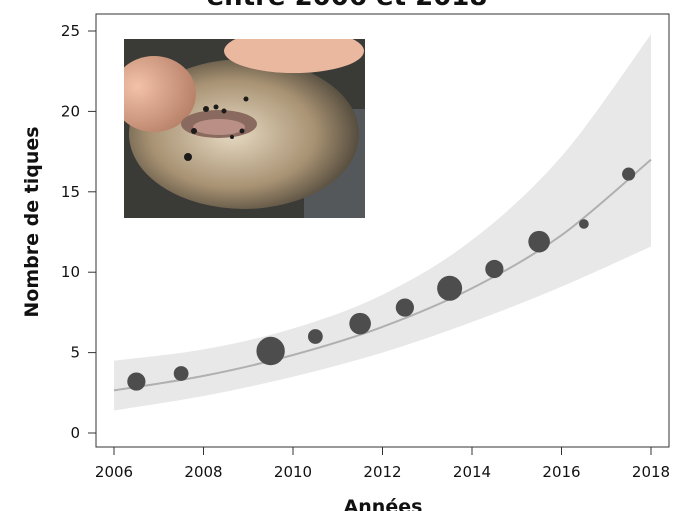 This screenshot has height=511, width=694. I want to click on y-axis-title: Nombre de tiques, so click(32, 221).